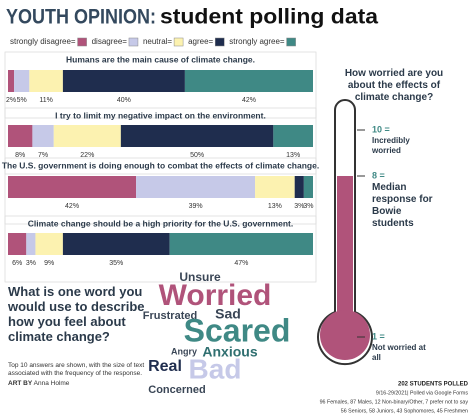 Image resolution: width=475 pixels, height=416 pixels. I want to click on value-label: 8%, so click(20, 155).